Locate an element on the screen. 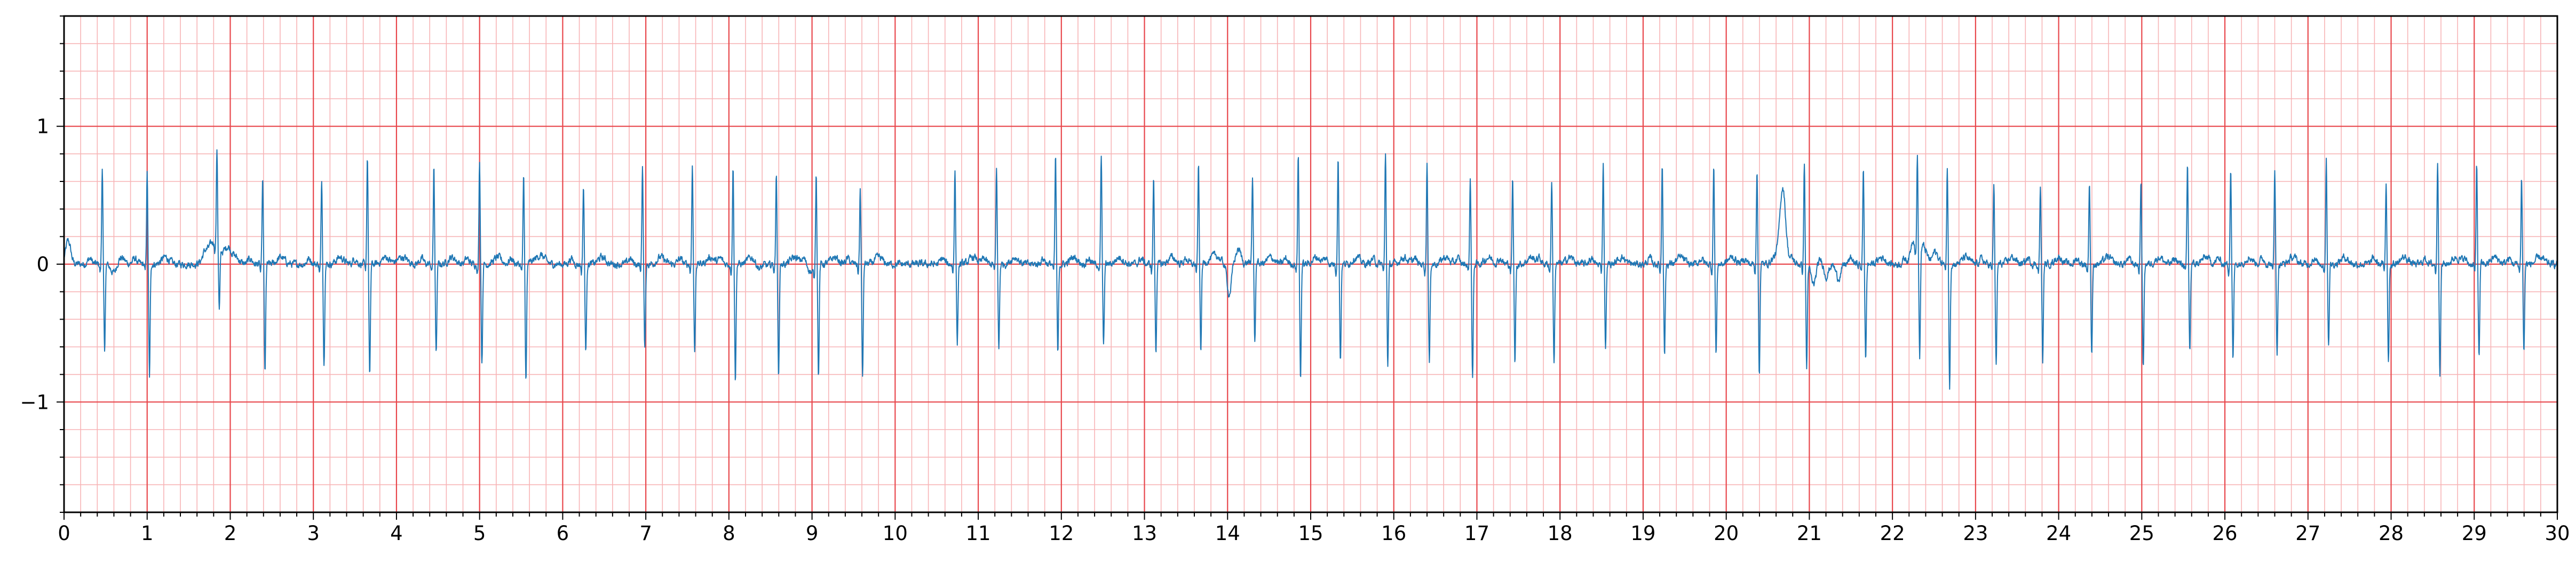 This screenshot has height=563, width=2576. x-tick-label: 25 is located at coordinates (2141, 533).